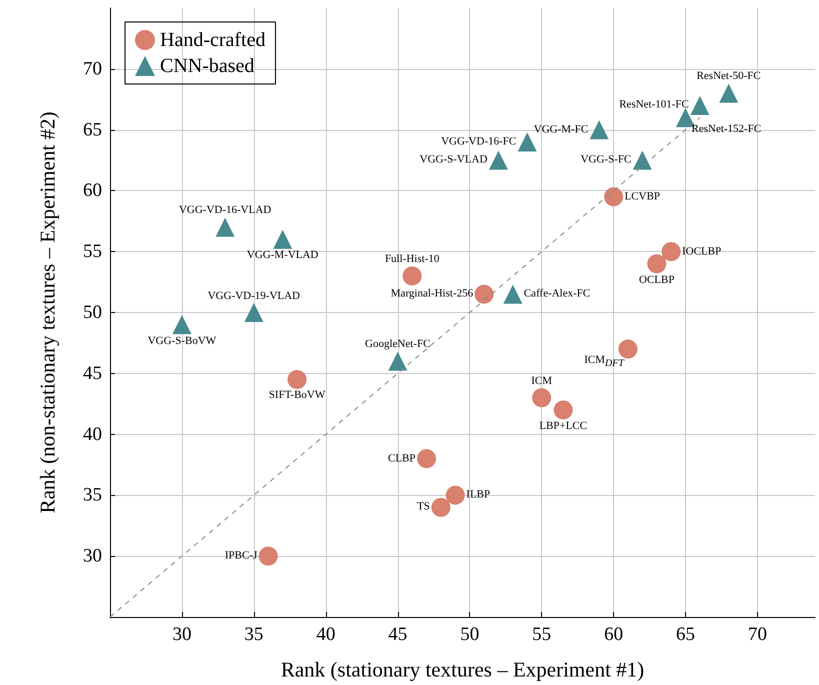  Describe the element at coordinates (470, 634) in the screenshot. I see `x-tick-label: 50` at that location.